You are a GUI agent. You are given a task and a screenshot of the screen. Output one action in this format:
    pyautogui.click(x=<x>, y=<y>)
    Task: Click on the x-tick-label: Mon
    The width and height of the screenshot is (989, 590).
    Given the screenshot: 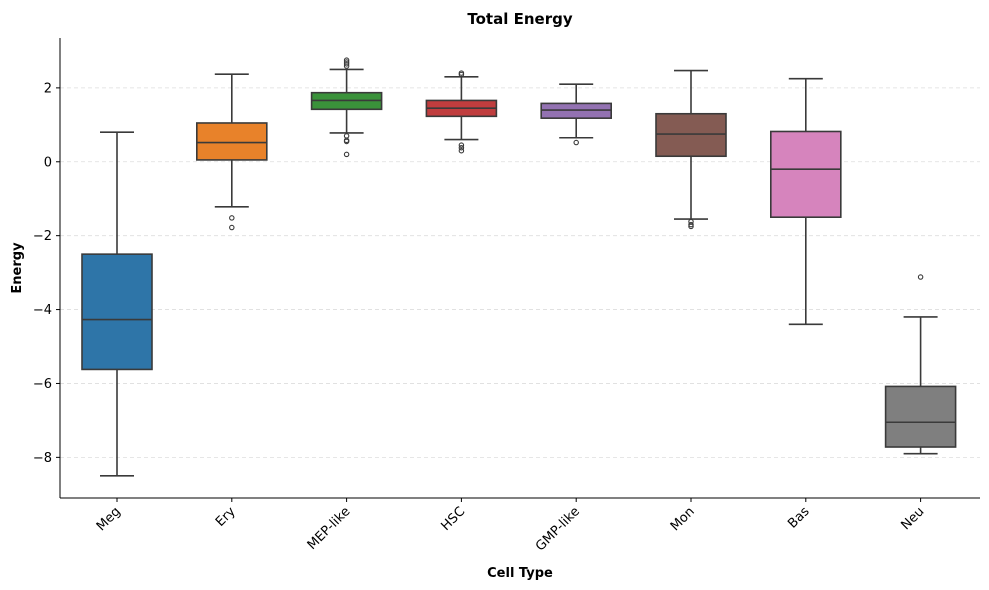 What is the action you would take?
    pyautogui.click(x=683, y=519)
    